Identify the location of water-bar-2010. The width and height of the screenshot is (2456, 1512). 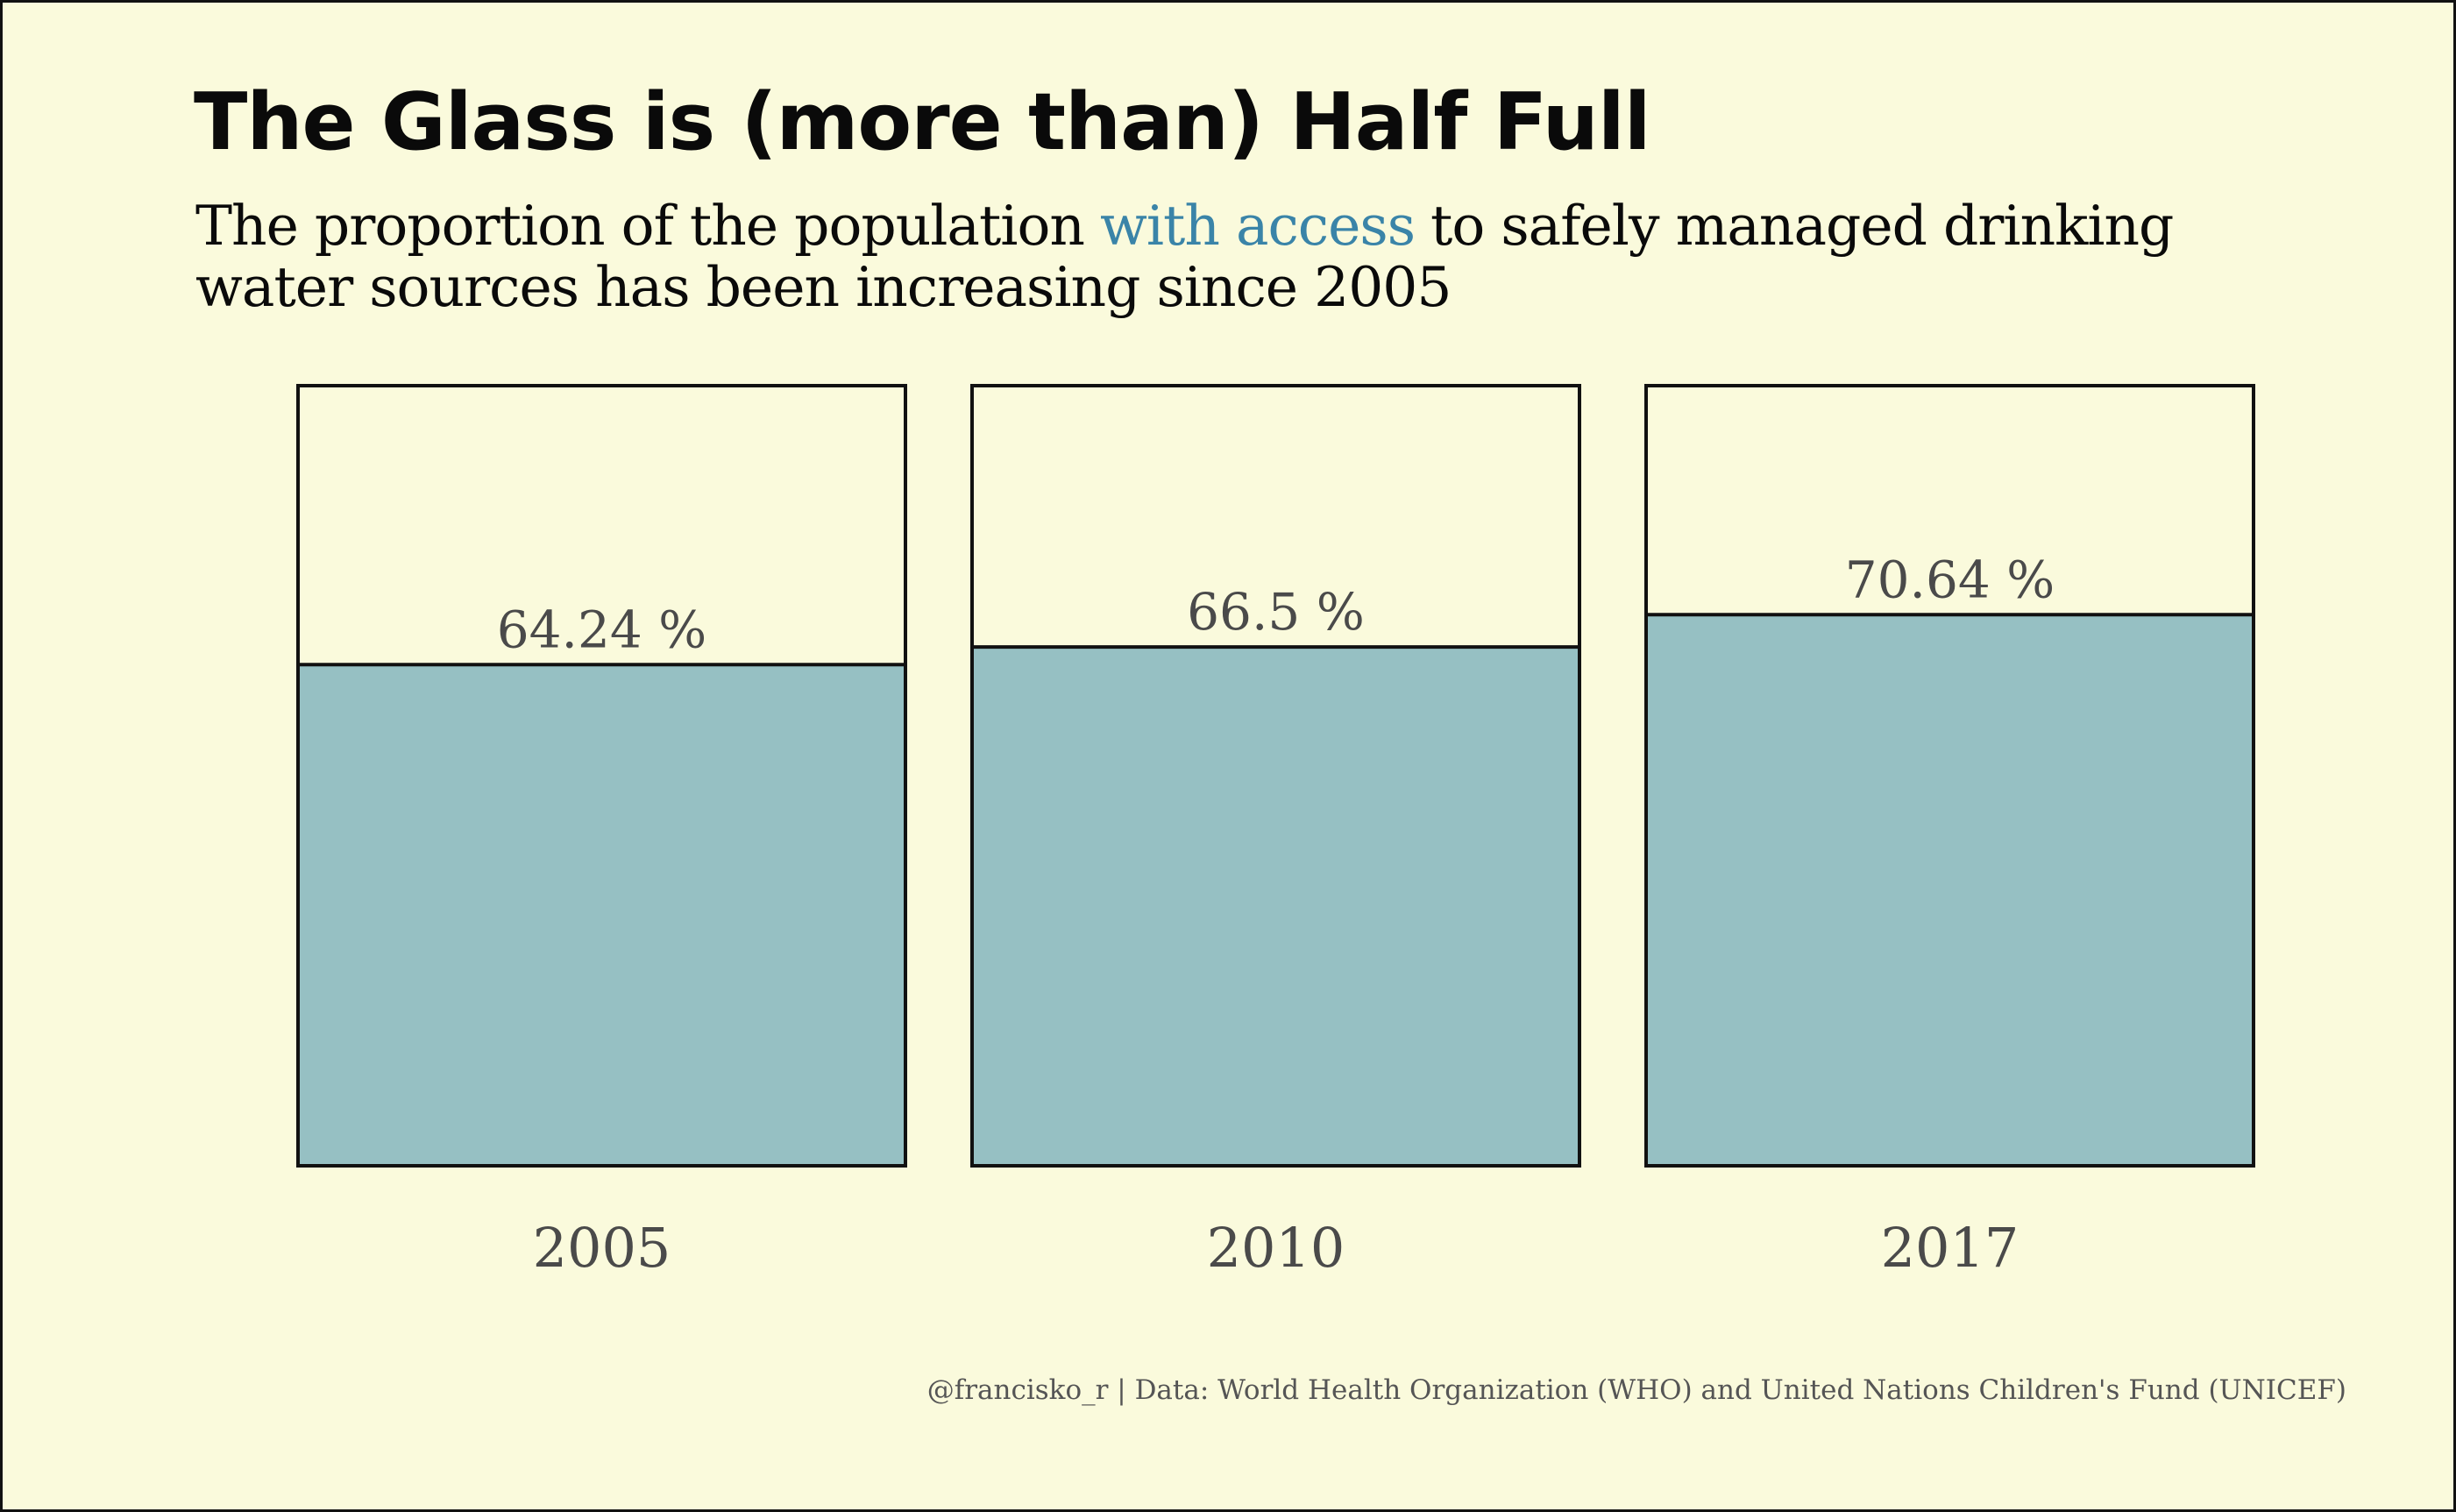
(1275, 906).